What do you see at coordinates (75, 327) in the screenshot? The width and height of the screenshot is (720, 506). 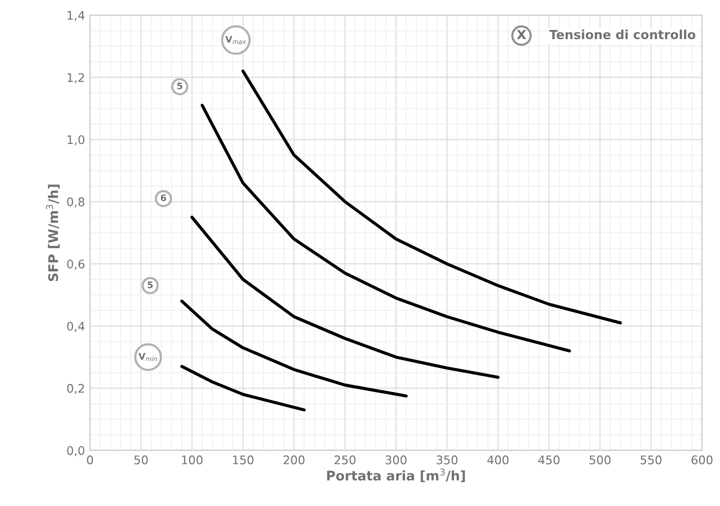 I see `y-tick-label: 0,4` at bounding box center [75, 327].